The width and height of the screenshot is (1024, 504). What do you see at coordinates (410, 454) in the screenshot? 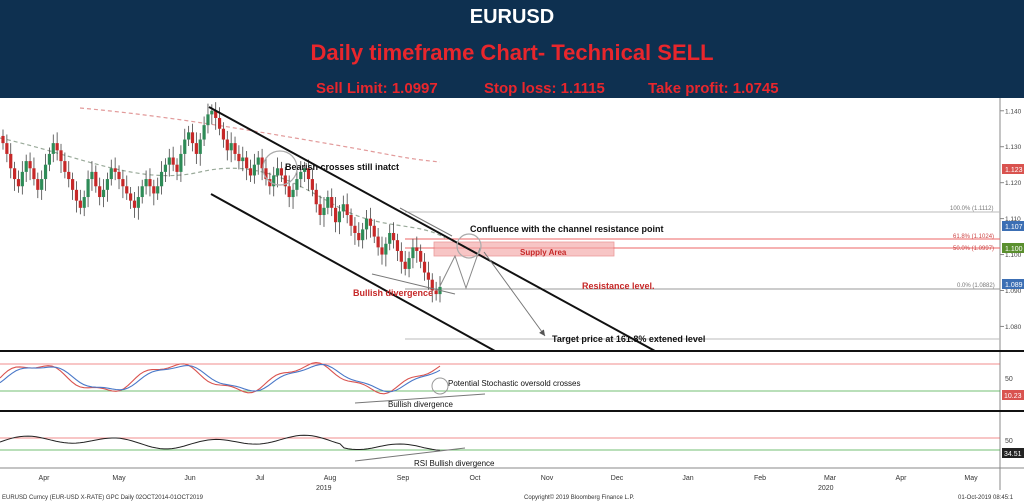
I see `rsi-divergence-line` at bounding box center [410, 454].